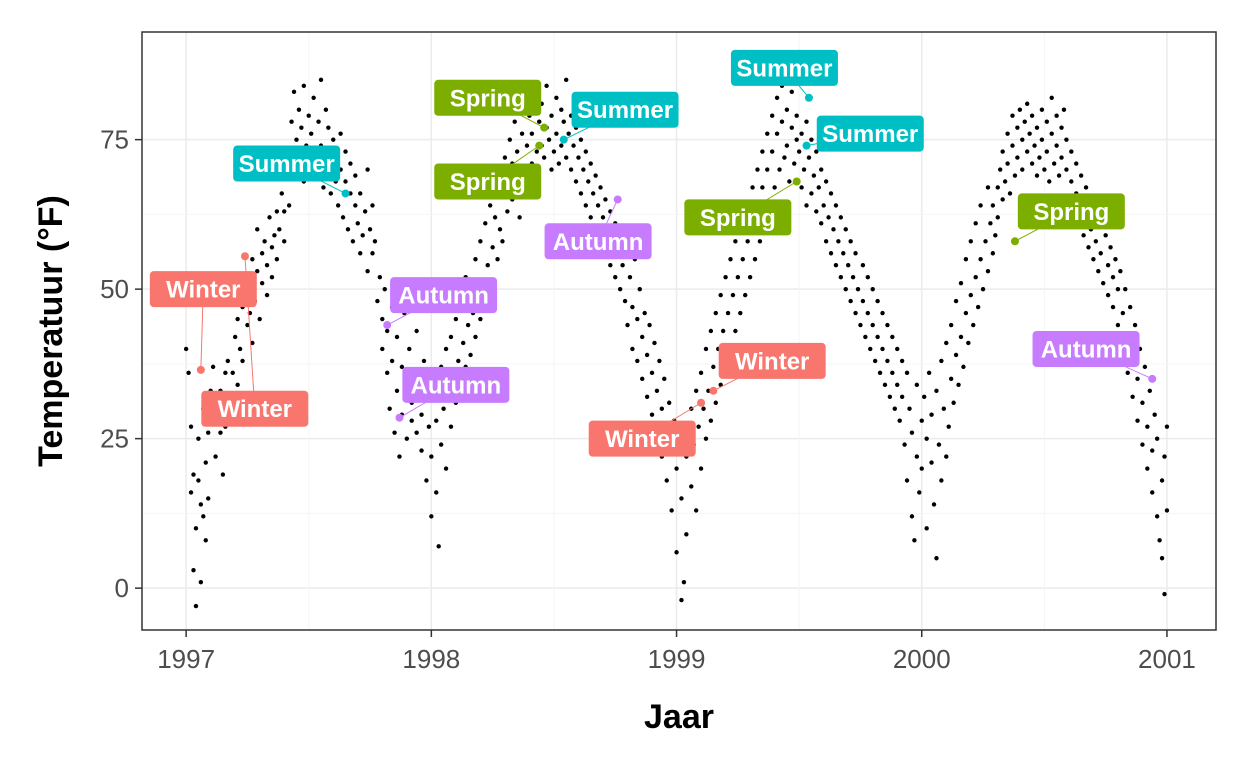 The image size is (1248, 768). Describe the element at coordinates (870, 134) in the screenshot. I see `season-label: Summer` at that location.